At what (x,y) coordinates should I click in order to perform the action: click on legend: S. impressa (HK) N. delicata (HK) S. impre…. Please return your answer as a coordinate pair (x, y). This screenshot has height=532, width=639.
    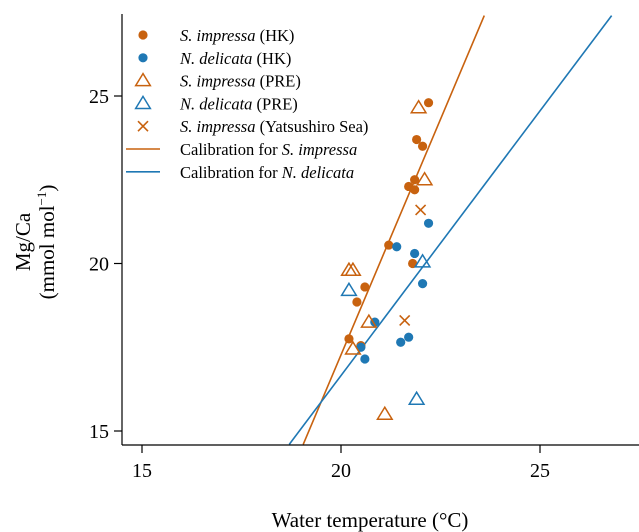
    Looking at the image, I should click on (247, 104).